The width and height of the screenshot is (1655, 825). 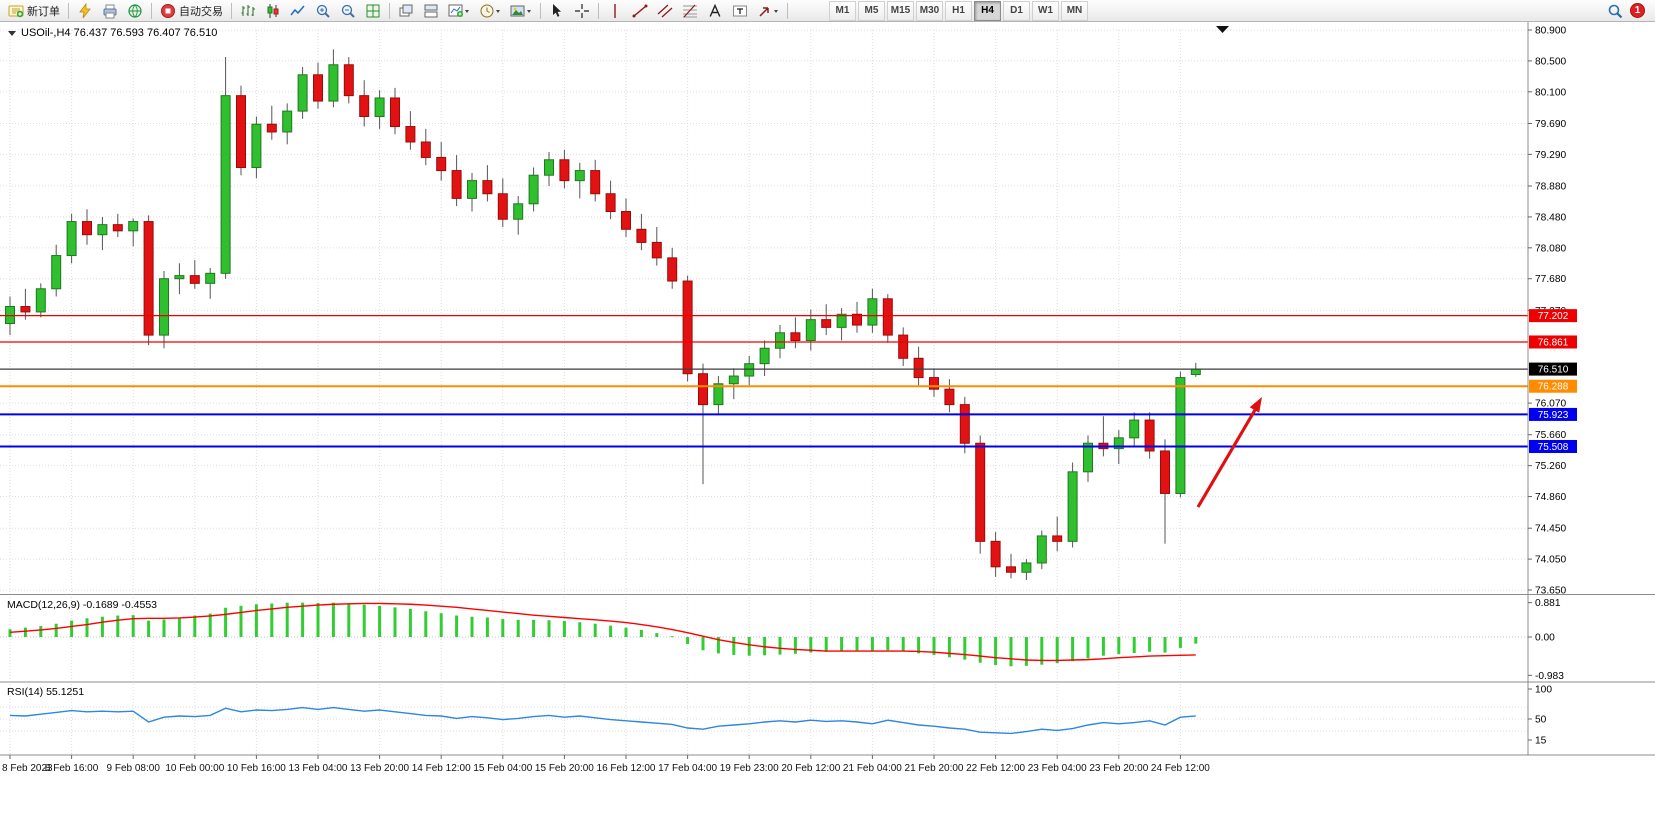 I want to click on globe-button, so click(x=135, y=11).